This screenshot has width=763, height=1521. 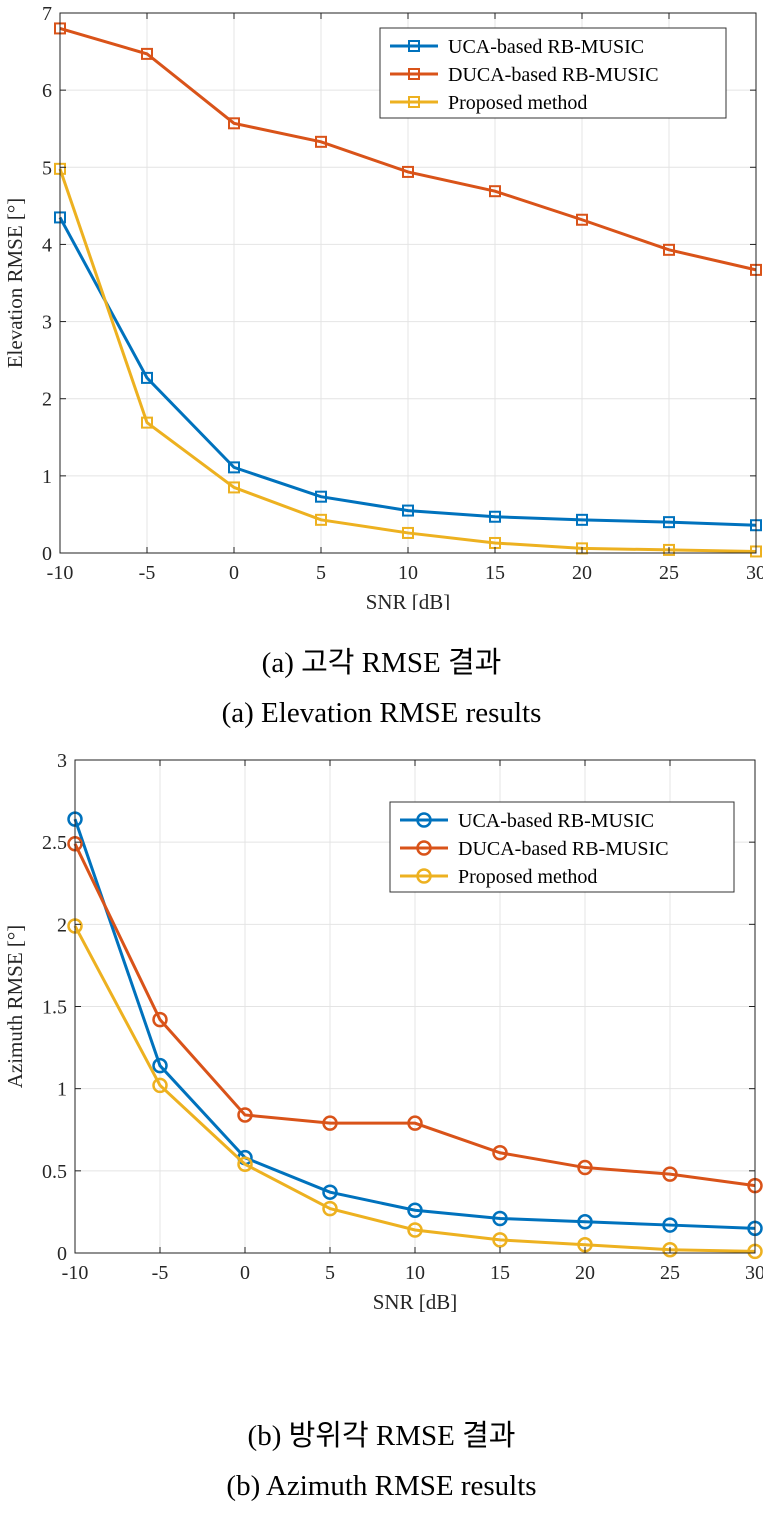 What do you see at coordinates (582, 573) in the screenshot?
I see `x-tick-label: 20` at bounding box center [582, 573].